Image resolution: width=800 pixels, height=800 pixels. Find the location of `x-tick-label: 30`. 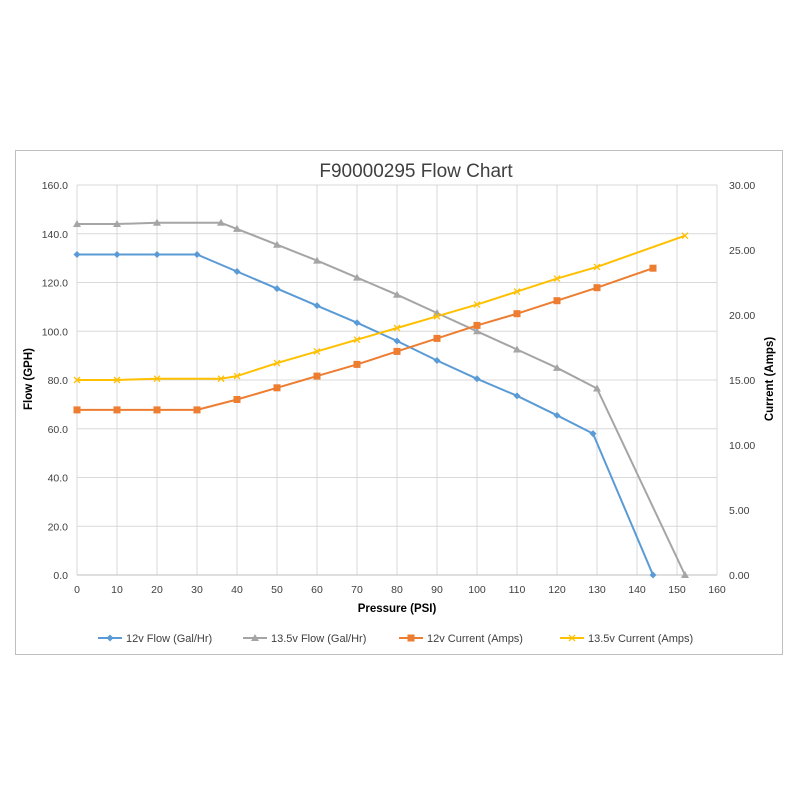

x-tick-label: 30 is located at coordinates (197, 590).